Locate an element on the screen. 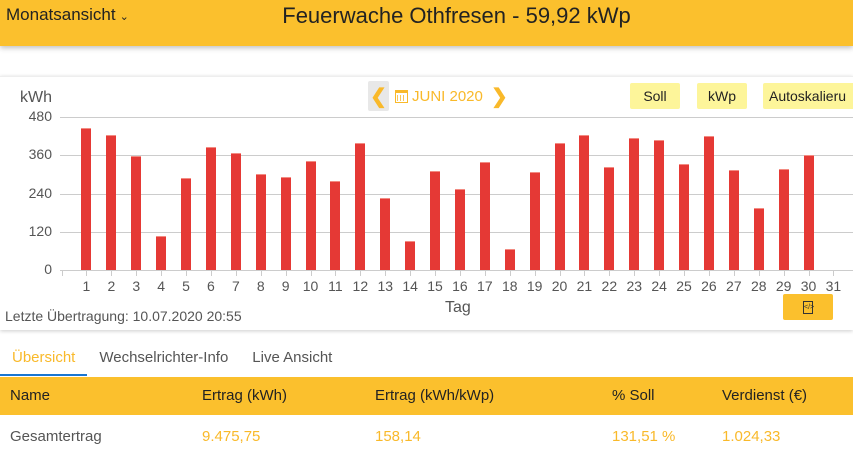  tab-uebersicht: Übersicht is located at coordinates (44, 360).